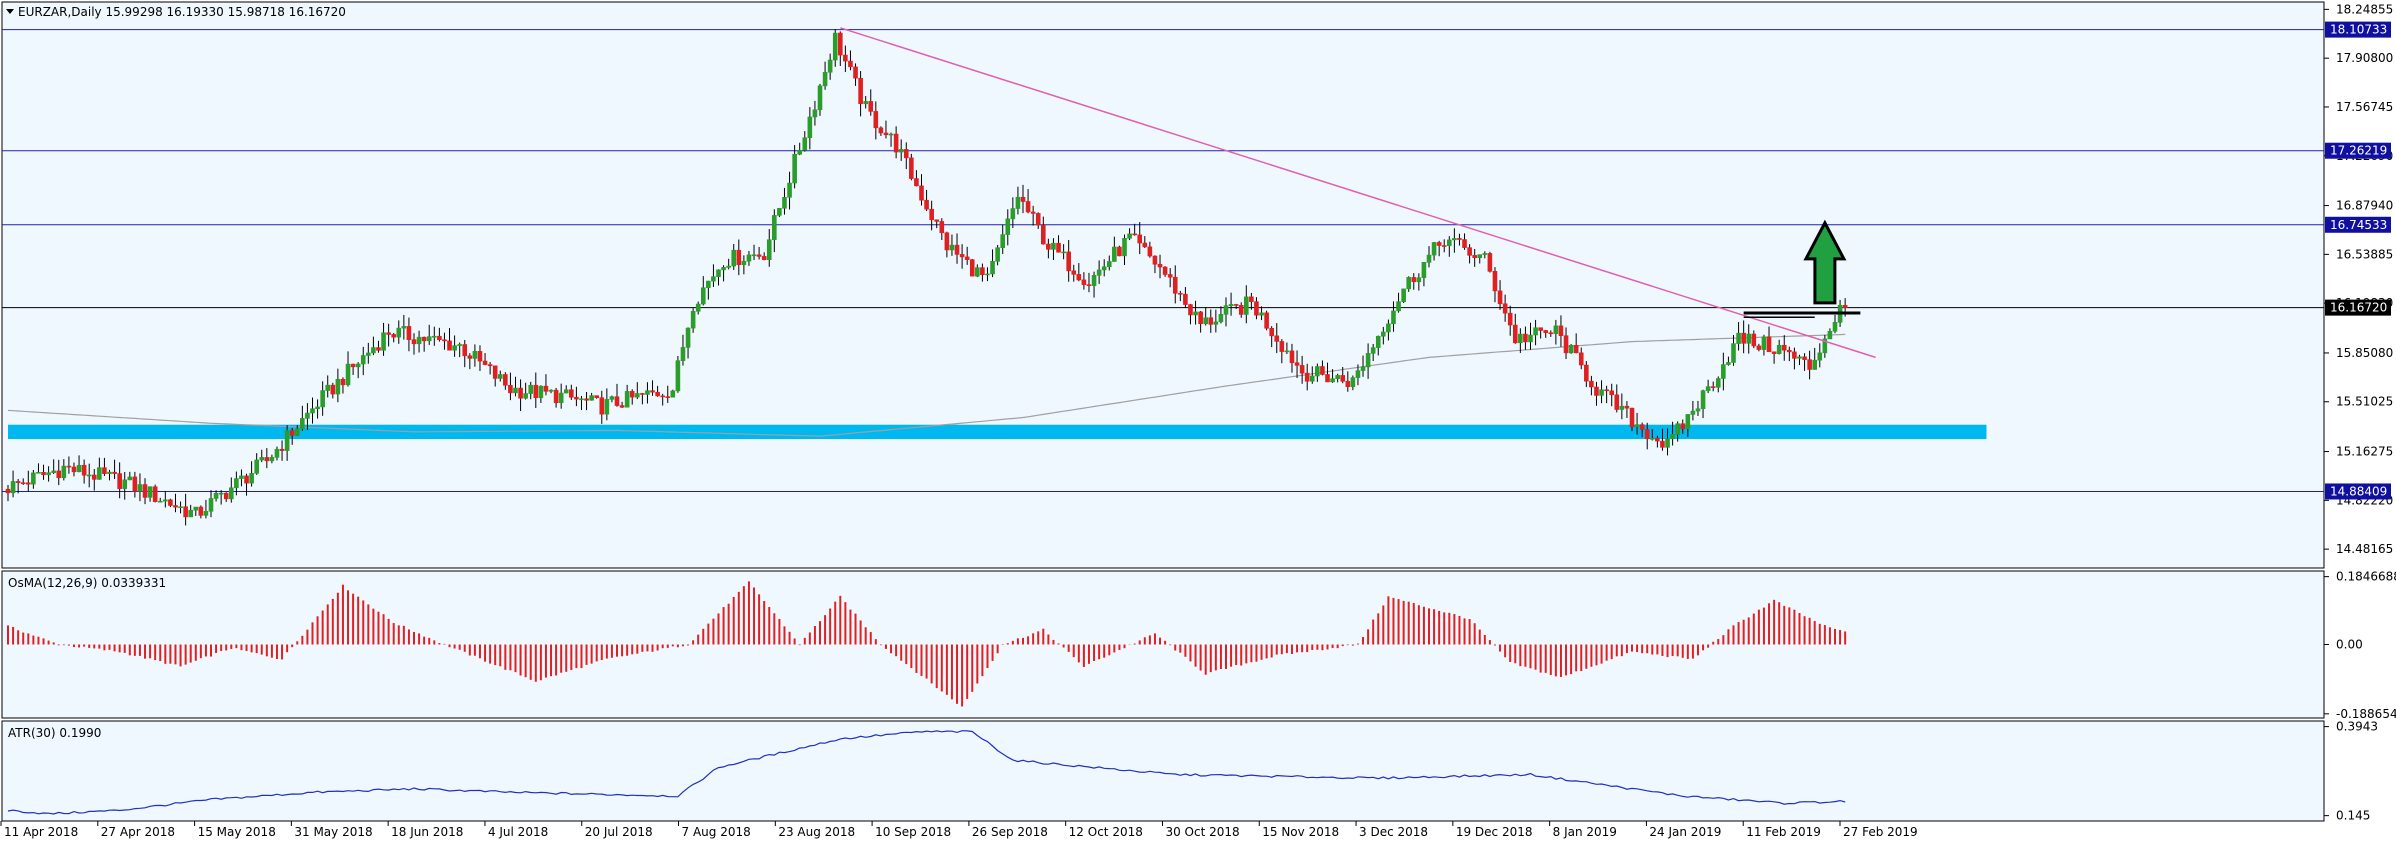 The height and width of the screenshot is (842, 2396). What do you see at coordinates (518, 832) in the screenshot?
I see `x-tick-label: 4 Jul 2018` at bounding box center [518, 832].